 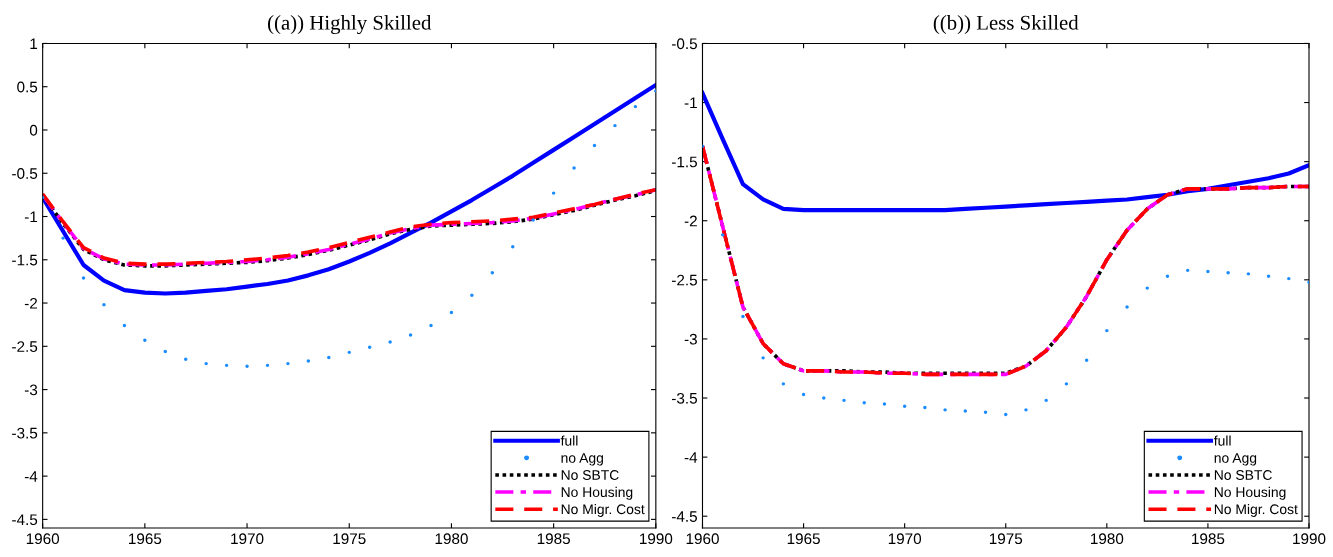 What do you see at coordinates (1006, 24) in the screenshot?
I see `chart-title: ((b)) Less Skilled` at bounding box center [1006, 24].